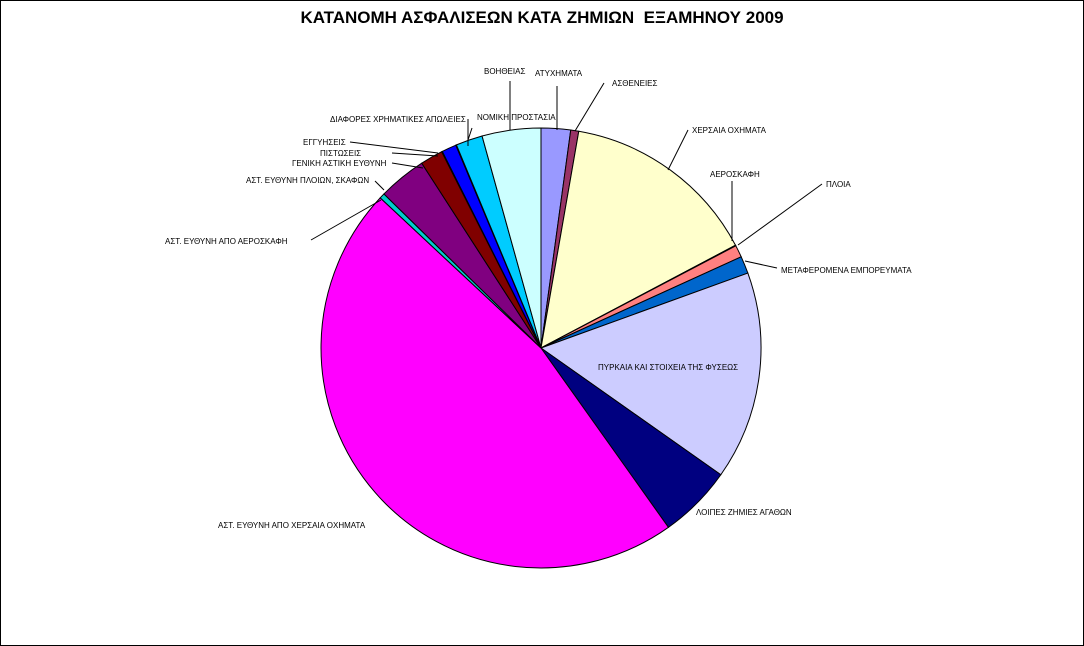 This screenshot has width=1084, height=646. What do you see at coordinates (846, 270) in the screenshot?
I see `slice-label-6: ΜΕΤΑΦΕΡΟΜΕΝΑ ΕΜΠΟΡΕΥΜΑΤΑ` at bounding box center [846, 270].